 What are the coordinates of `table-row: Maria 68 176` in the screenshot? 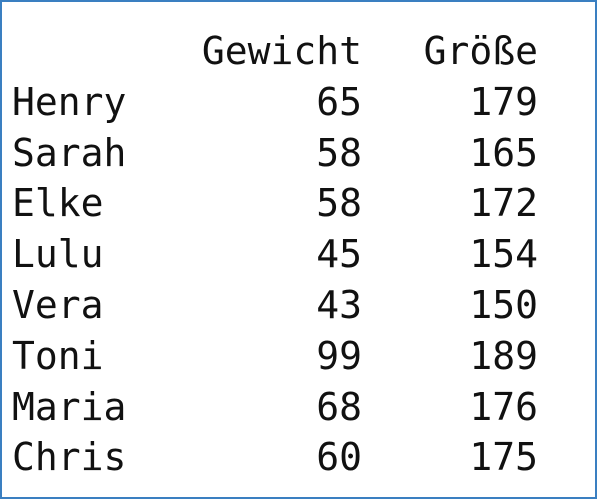 It's located at (275, 407).